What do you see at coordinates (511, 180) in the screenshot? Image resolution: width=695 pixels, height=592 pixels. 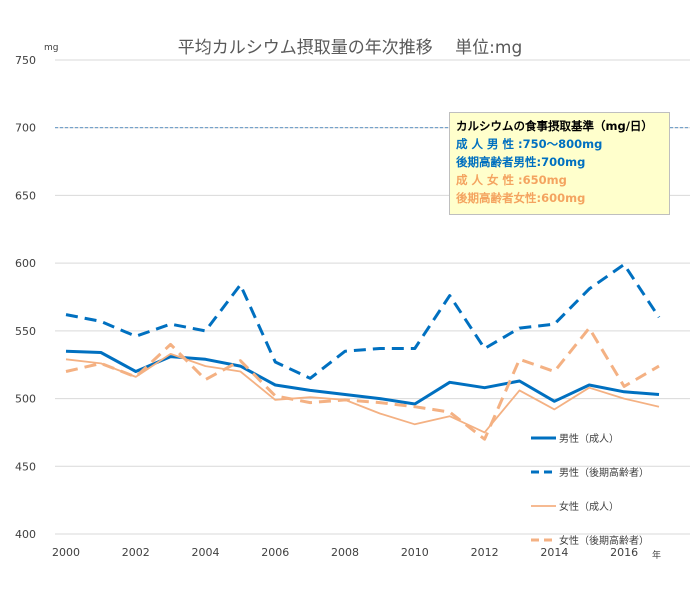 I see `note-line-adult-female: 成 人 女 性 :650mg` at bounding box center [511, 180].